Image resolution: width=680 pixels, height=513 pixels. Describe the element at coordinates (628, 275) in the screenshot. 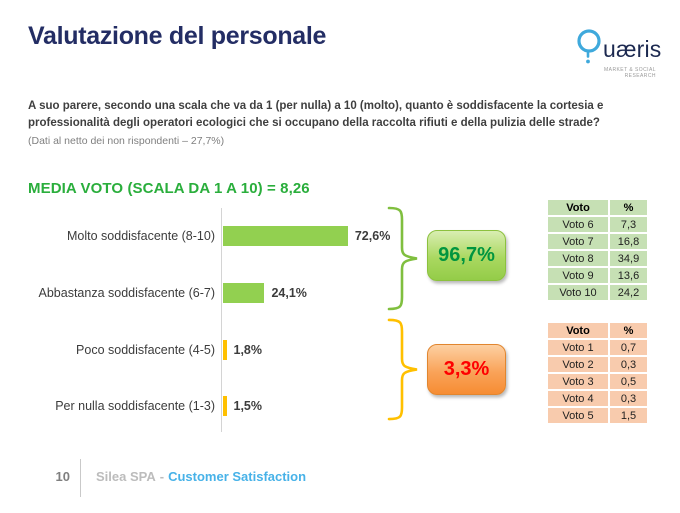

I see `pct-cell: 13,6` at that location.